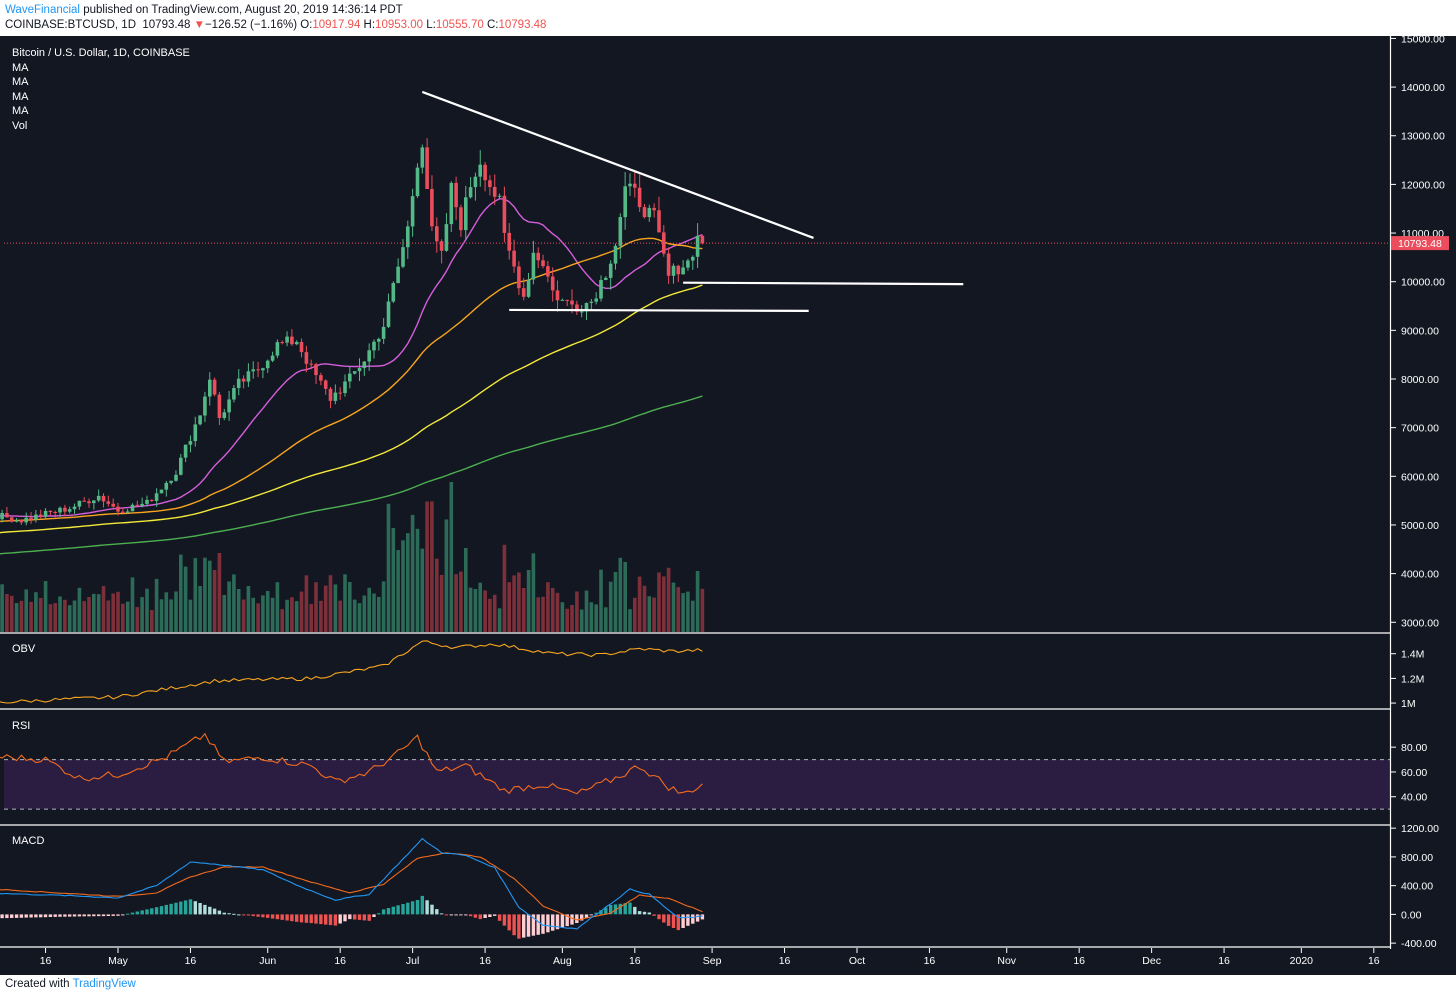 The height and width of the screenshot is (999, 1456). I want to click on trendlines, so click(692, 201).